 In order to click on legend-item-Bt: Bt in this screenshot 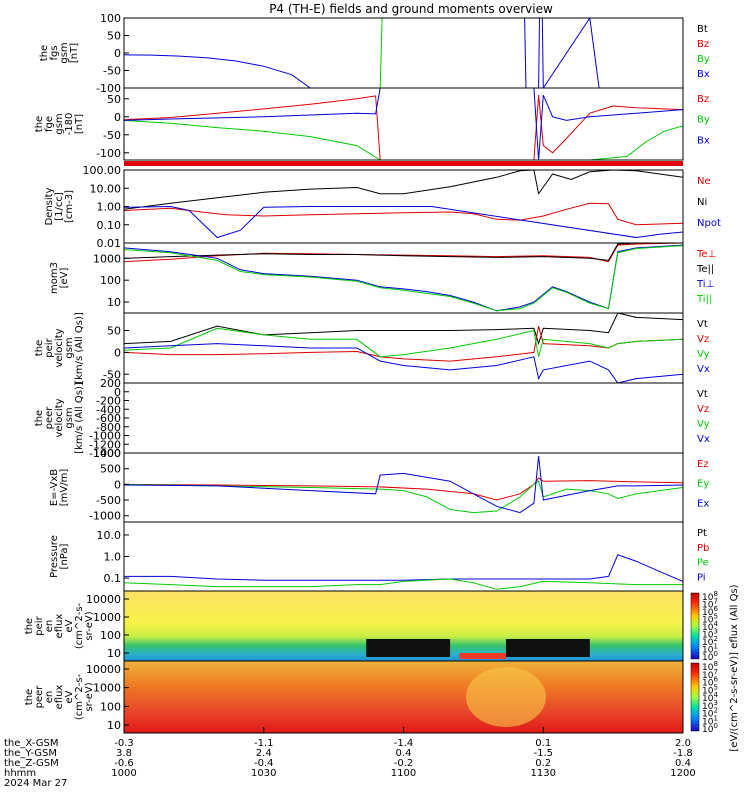, I will do `click(702, 29)`.